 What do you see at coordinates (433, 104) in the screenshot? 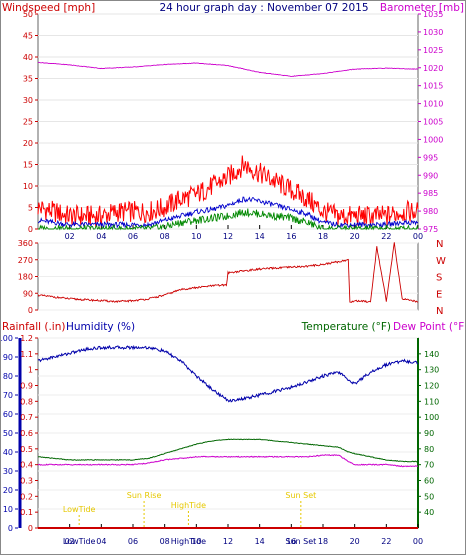
I see `barometer-tick-label: 1010` at bounding box center [433, 104].